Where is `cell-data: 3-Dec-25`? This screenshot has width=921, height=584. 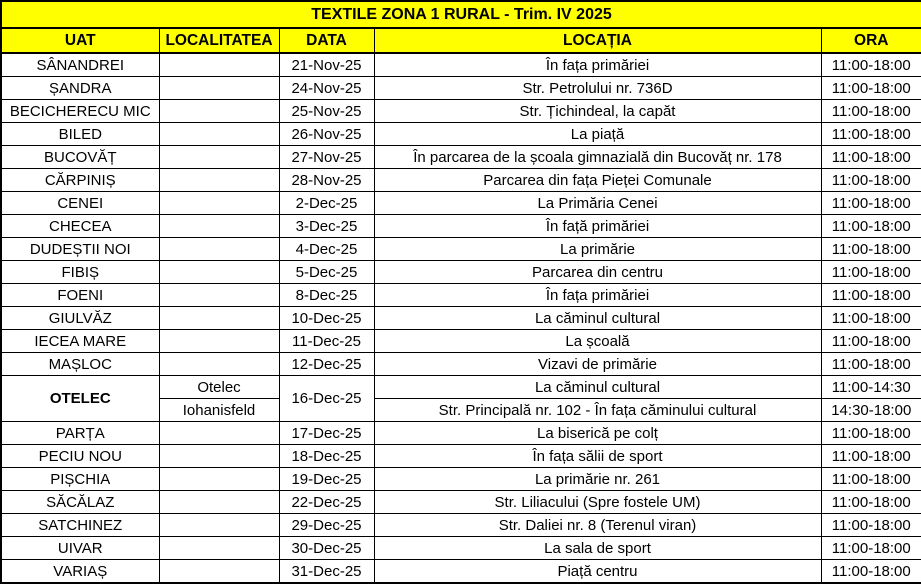
cell-data: 3-Dec-25 is located at coordinates (326, 226).